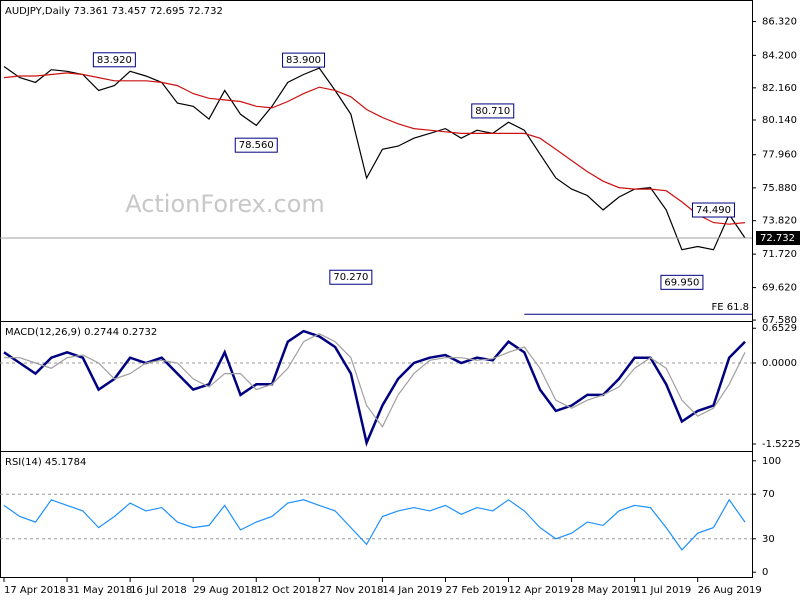  I want to click on y-tick-label: 0.0000, so click(779, 363).